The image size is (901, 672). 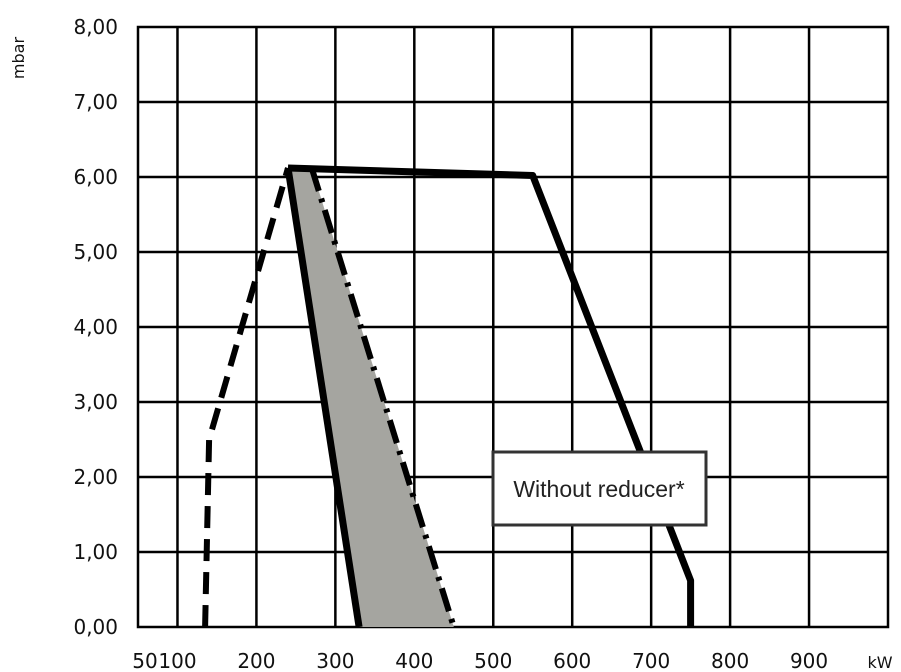 I want to click on x-tick-label: 50, so click(x=144, y=660).